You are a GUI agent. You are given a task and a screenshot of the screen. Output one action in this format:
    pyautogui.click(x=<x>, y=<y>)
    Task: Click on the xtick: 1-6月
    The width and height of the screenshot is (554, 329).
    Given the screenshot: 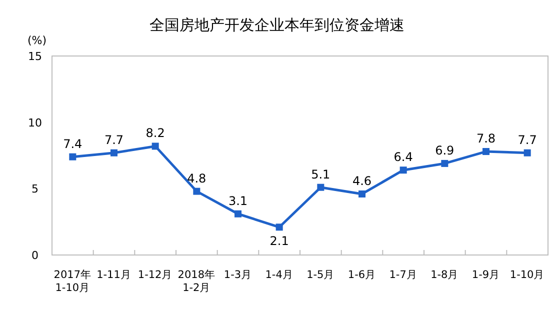 What is the action you would take?
    pyautogui.click(x=362, y=275)
    